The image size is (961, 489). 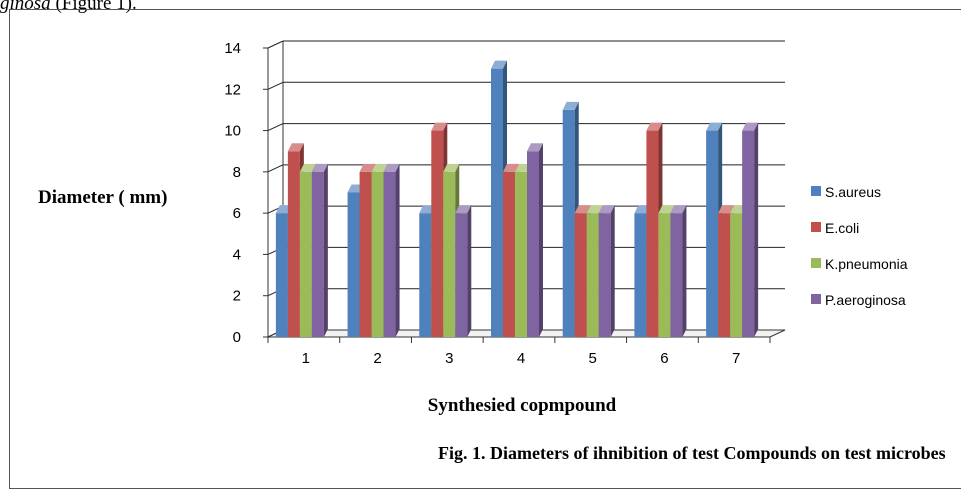 I want to click on x-tick-label: 2, so click(x=377, y=358).